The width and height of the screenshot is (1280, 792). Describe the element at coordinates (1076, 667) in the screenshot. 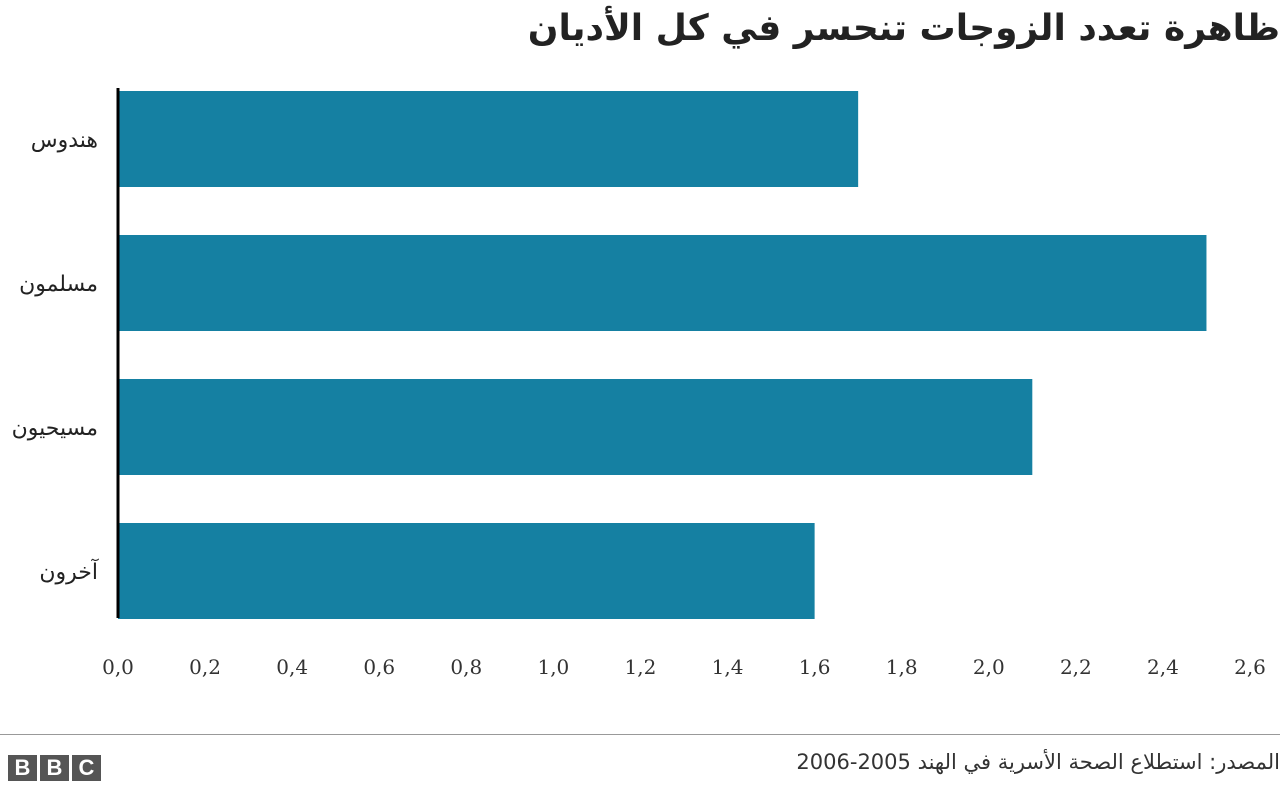

I see `x-tick-label: 2,2` at that location.